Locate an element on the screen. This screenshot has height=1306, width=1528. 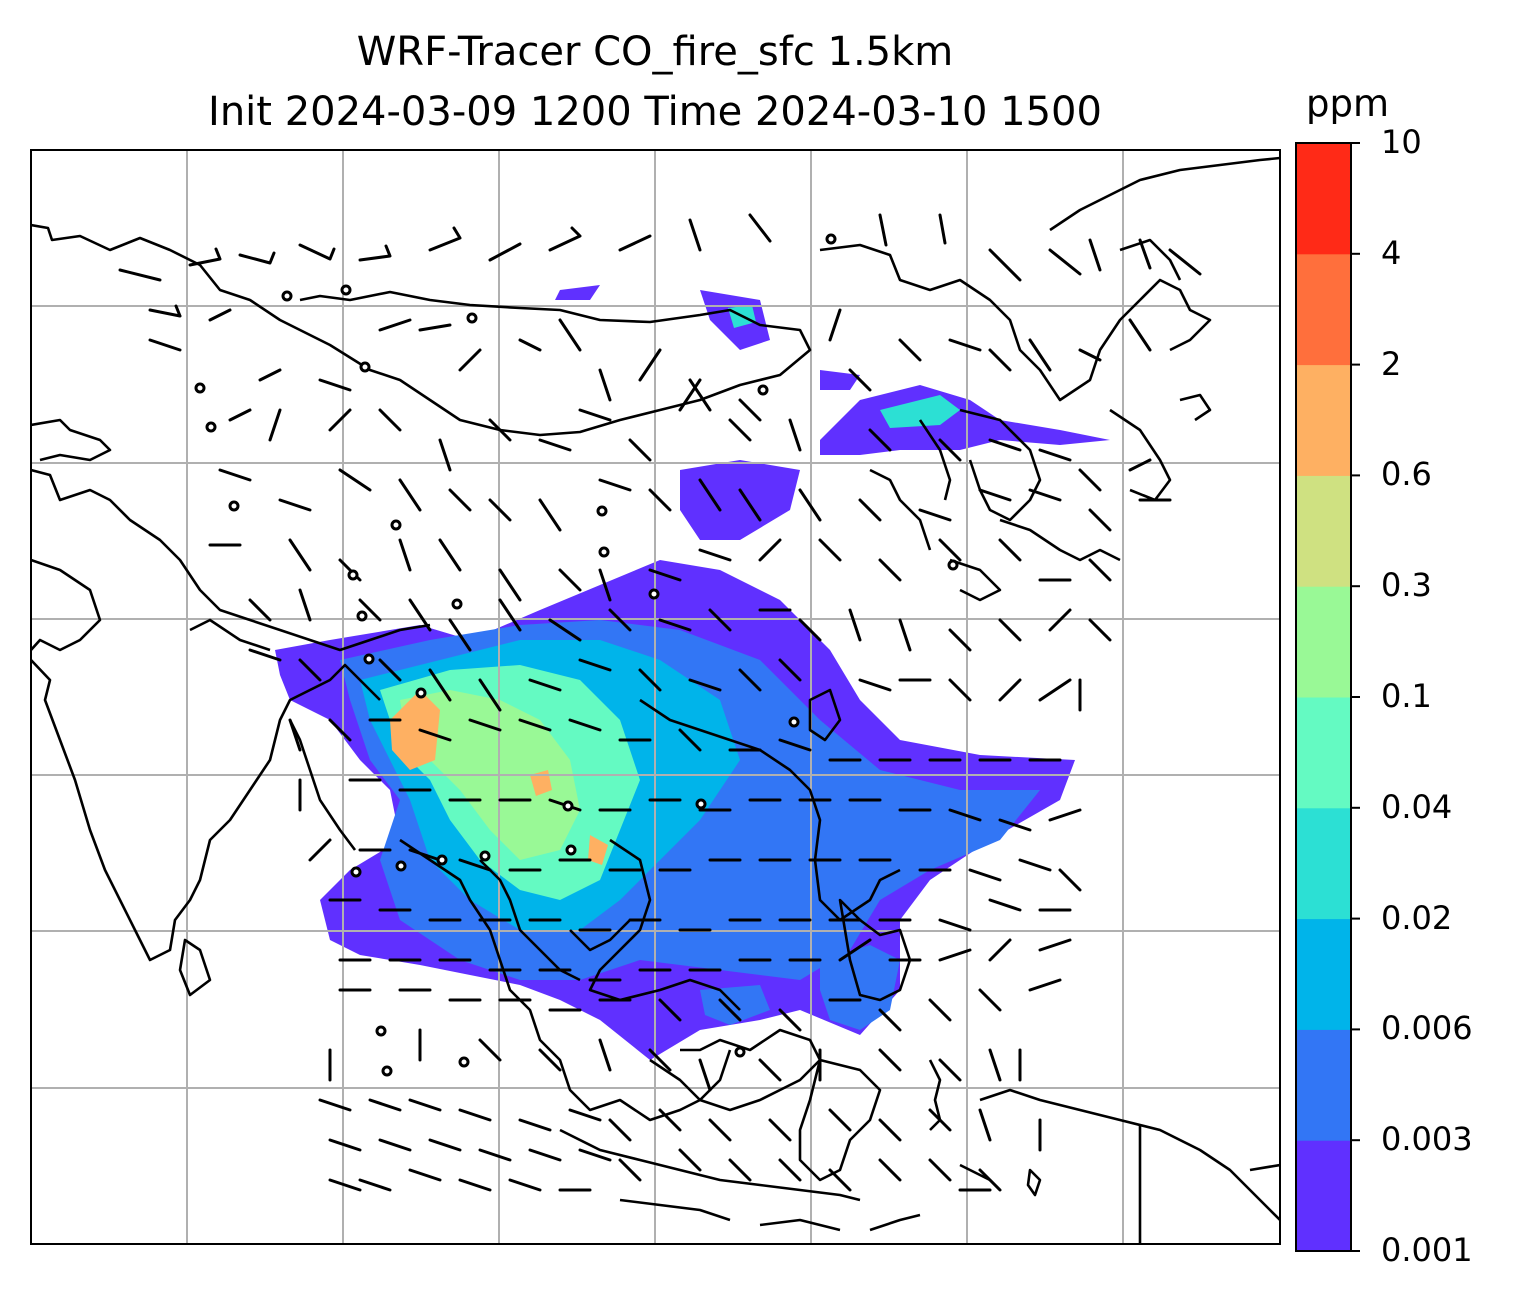
colorbar-tick-label: 2 is located at coordinates (1391, 363).